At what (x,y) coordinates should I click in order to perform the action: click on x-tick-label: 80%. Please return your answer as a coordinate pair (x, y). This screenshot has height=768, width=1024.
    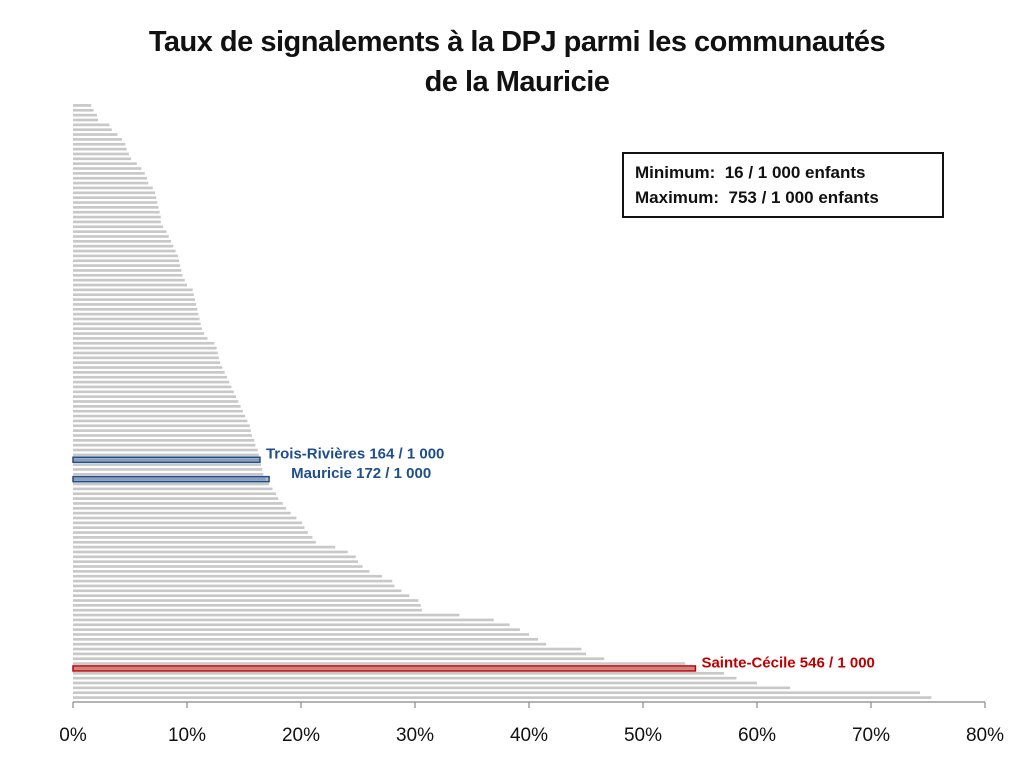
    Looking at the image, I should click on (985, 735).